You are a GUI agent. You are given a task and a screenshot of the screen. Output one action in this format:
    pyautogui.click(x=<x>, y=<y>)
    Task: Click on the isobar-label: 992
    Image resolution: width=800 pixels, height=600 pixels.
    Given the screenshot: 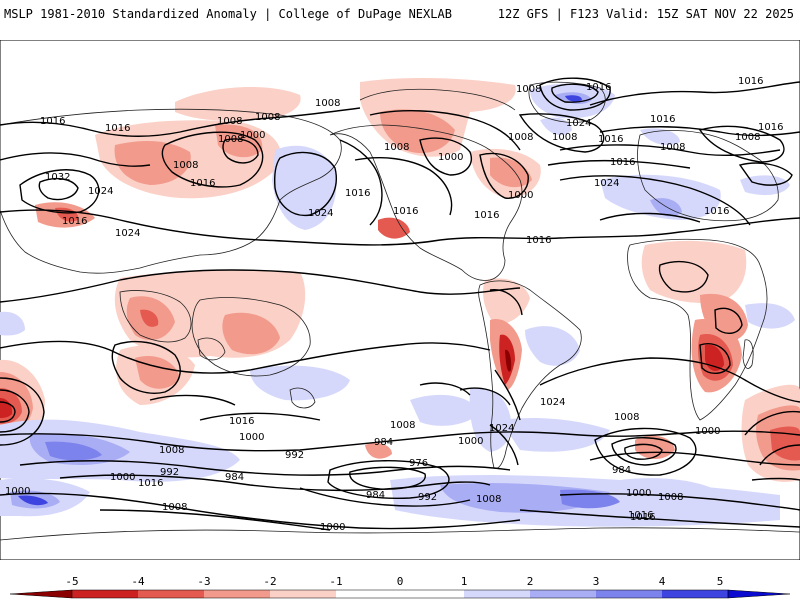 What is the action you would take?
    pyautogui.click(x=294, y=455)
    